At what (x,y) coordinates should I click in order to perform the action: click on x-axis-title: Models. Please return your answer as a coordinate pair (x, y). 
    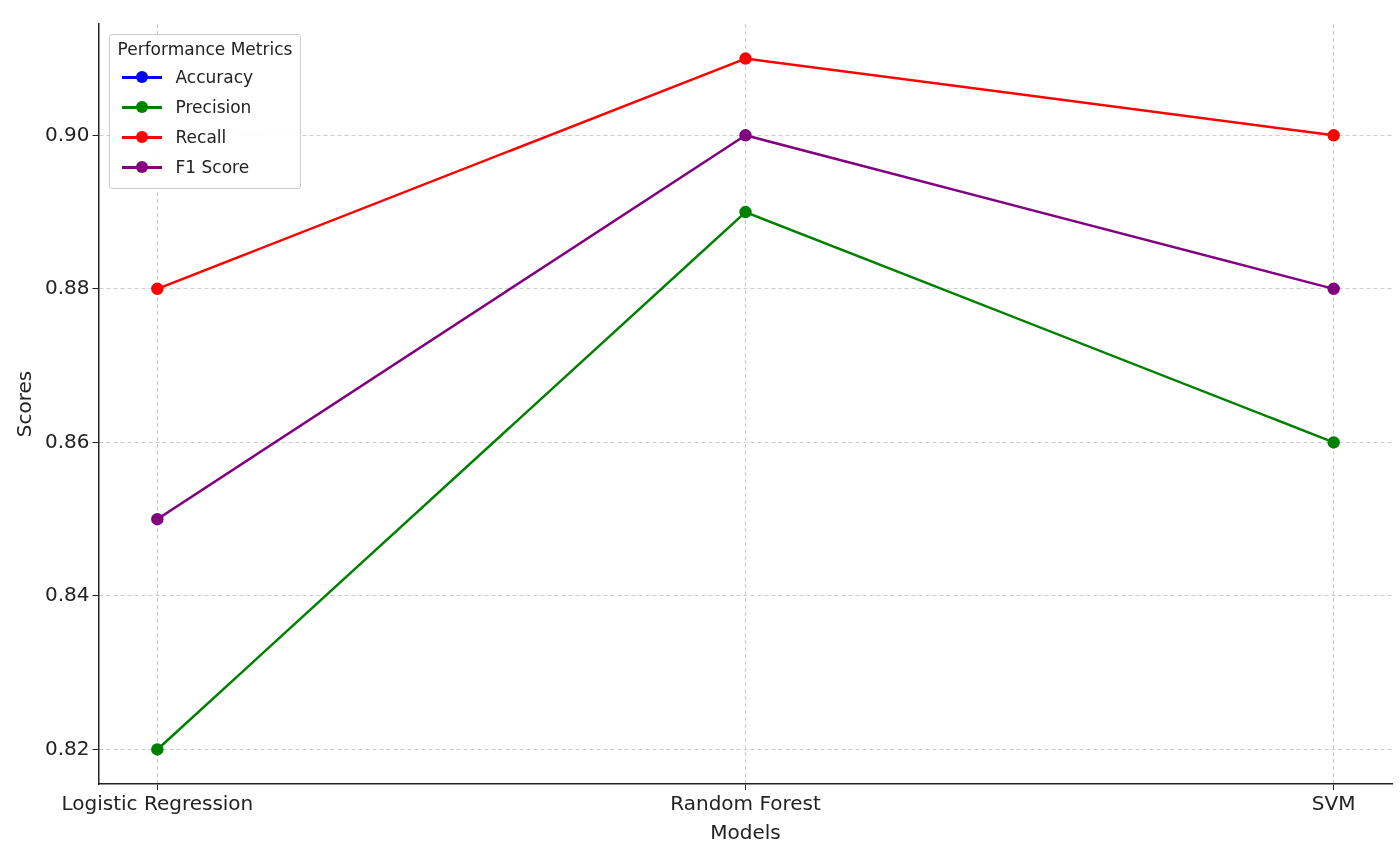
    Looking at the image, I should click on (745, 832).